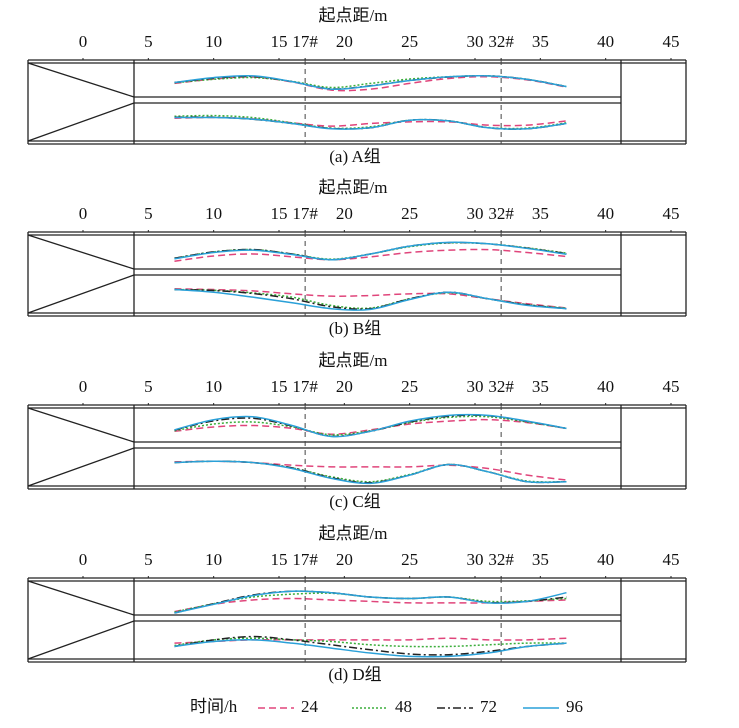  What do you see at coordinates (354, 501) in the screenshot?
I see `panel-caption: (c) C组` at bounding box center [354, 501].